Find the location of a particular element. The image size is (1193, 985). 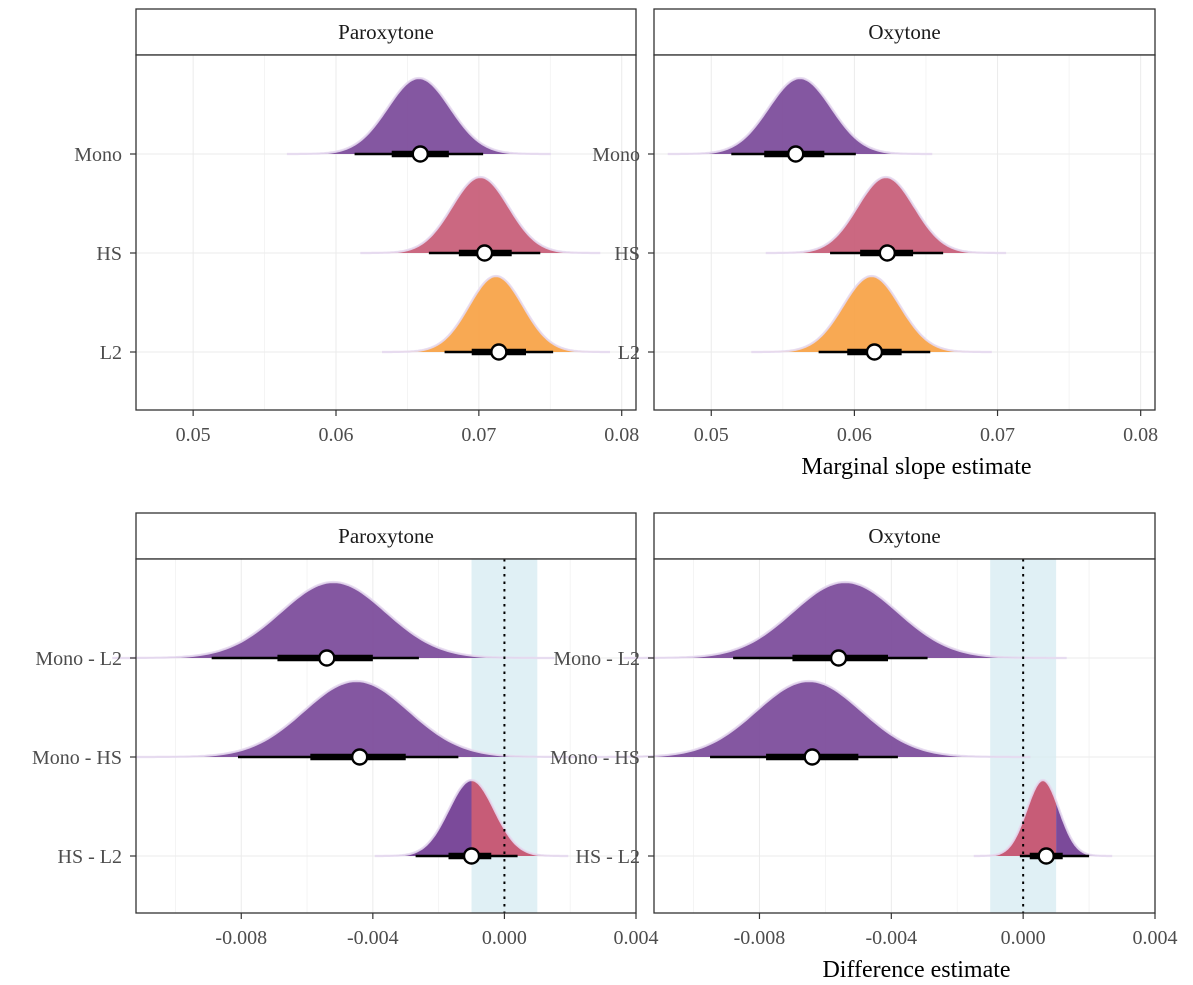

x-axis-title: Difference estimate is located at coordinates (916, 970).